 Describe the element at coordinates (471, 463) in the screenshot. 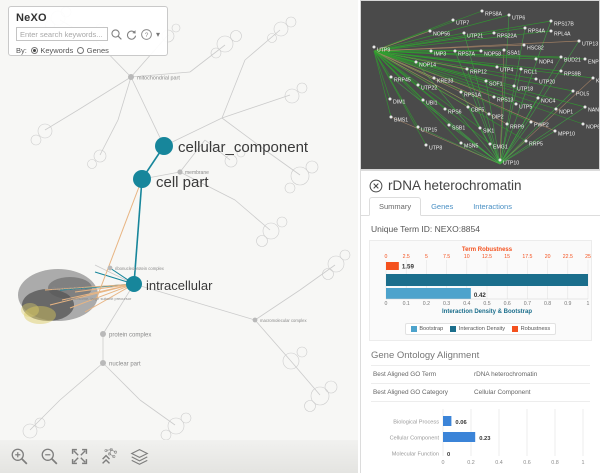

I see `go-axis-tick: 0.2` at that location.